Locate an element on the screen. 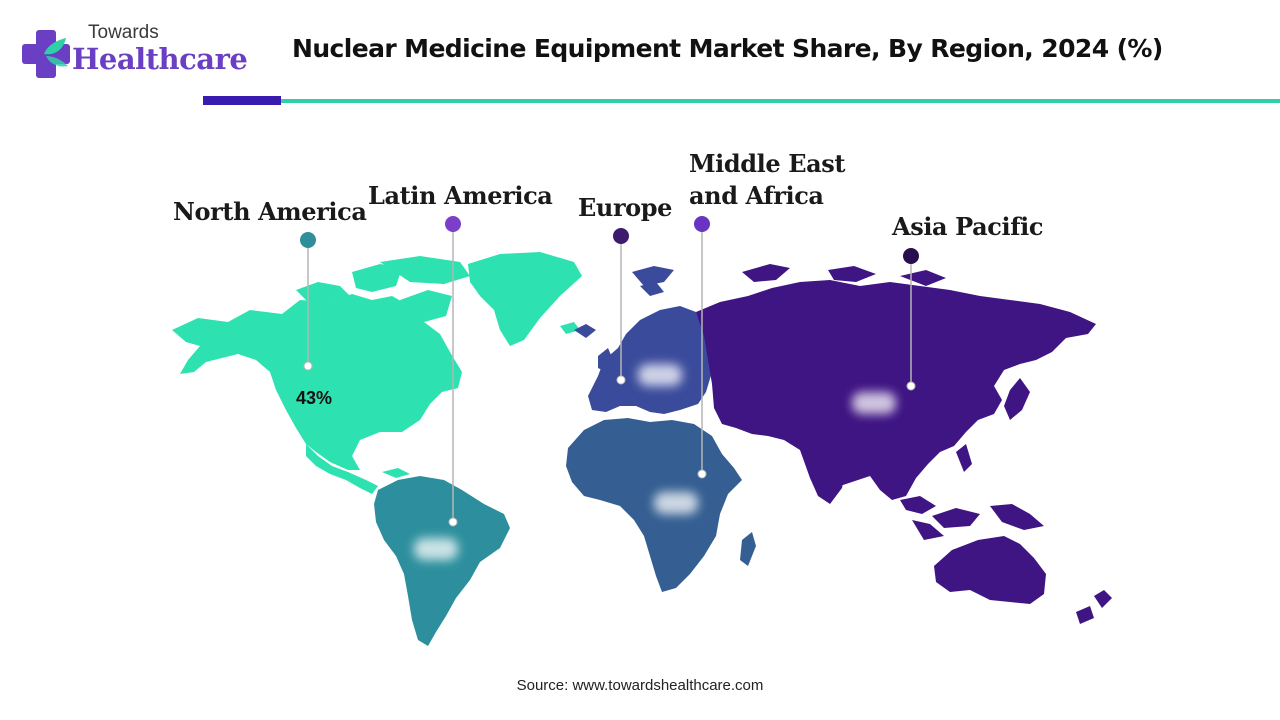  brand-logo: Towards Healthcare is located at coordinates (133, 53).